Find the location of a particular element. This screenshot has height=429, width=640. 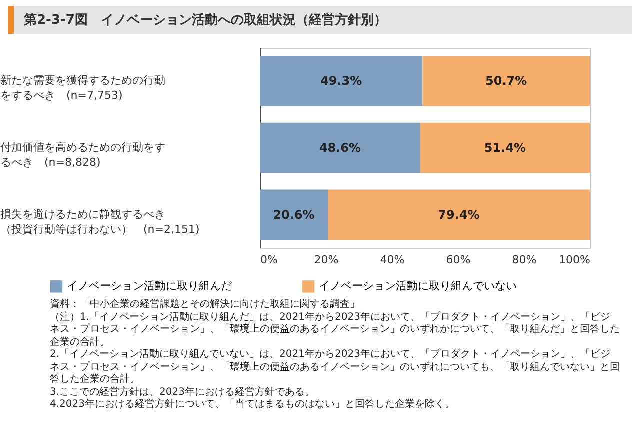

text: 4.2023年における経営方針について、「当てはまるものはない」と回答した企業を除く。 is located at coordinates (253, 405).